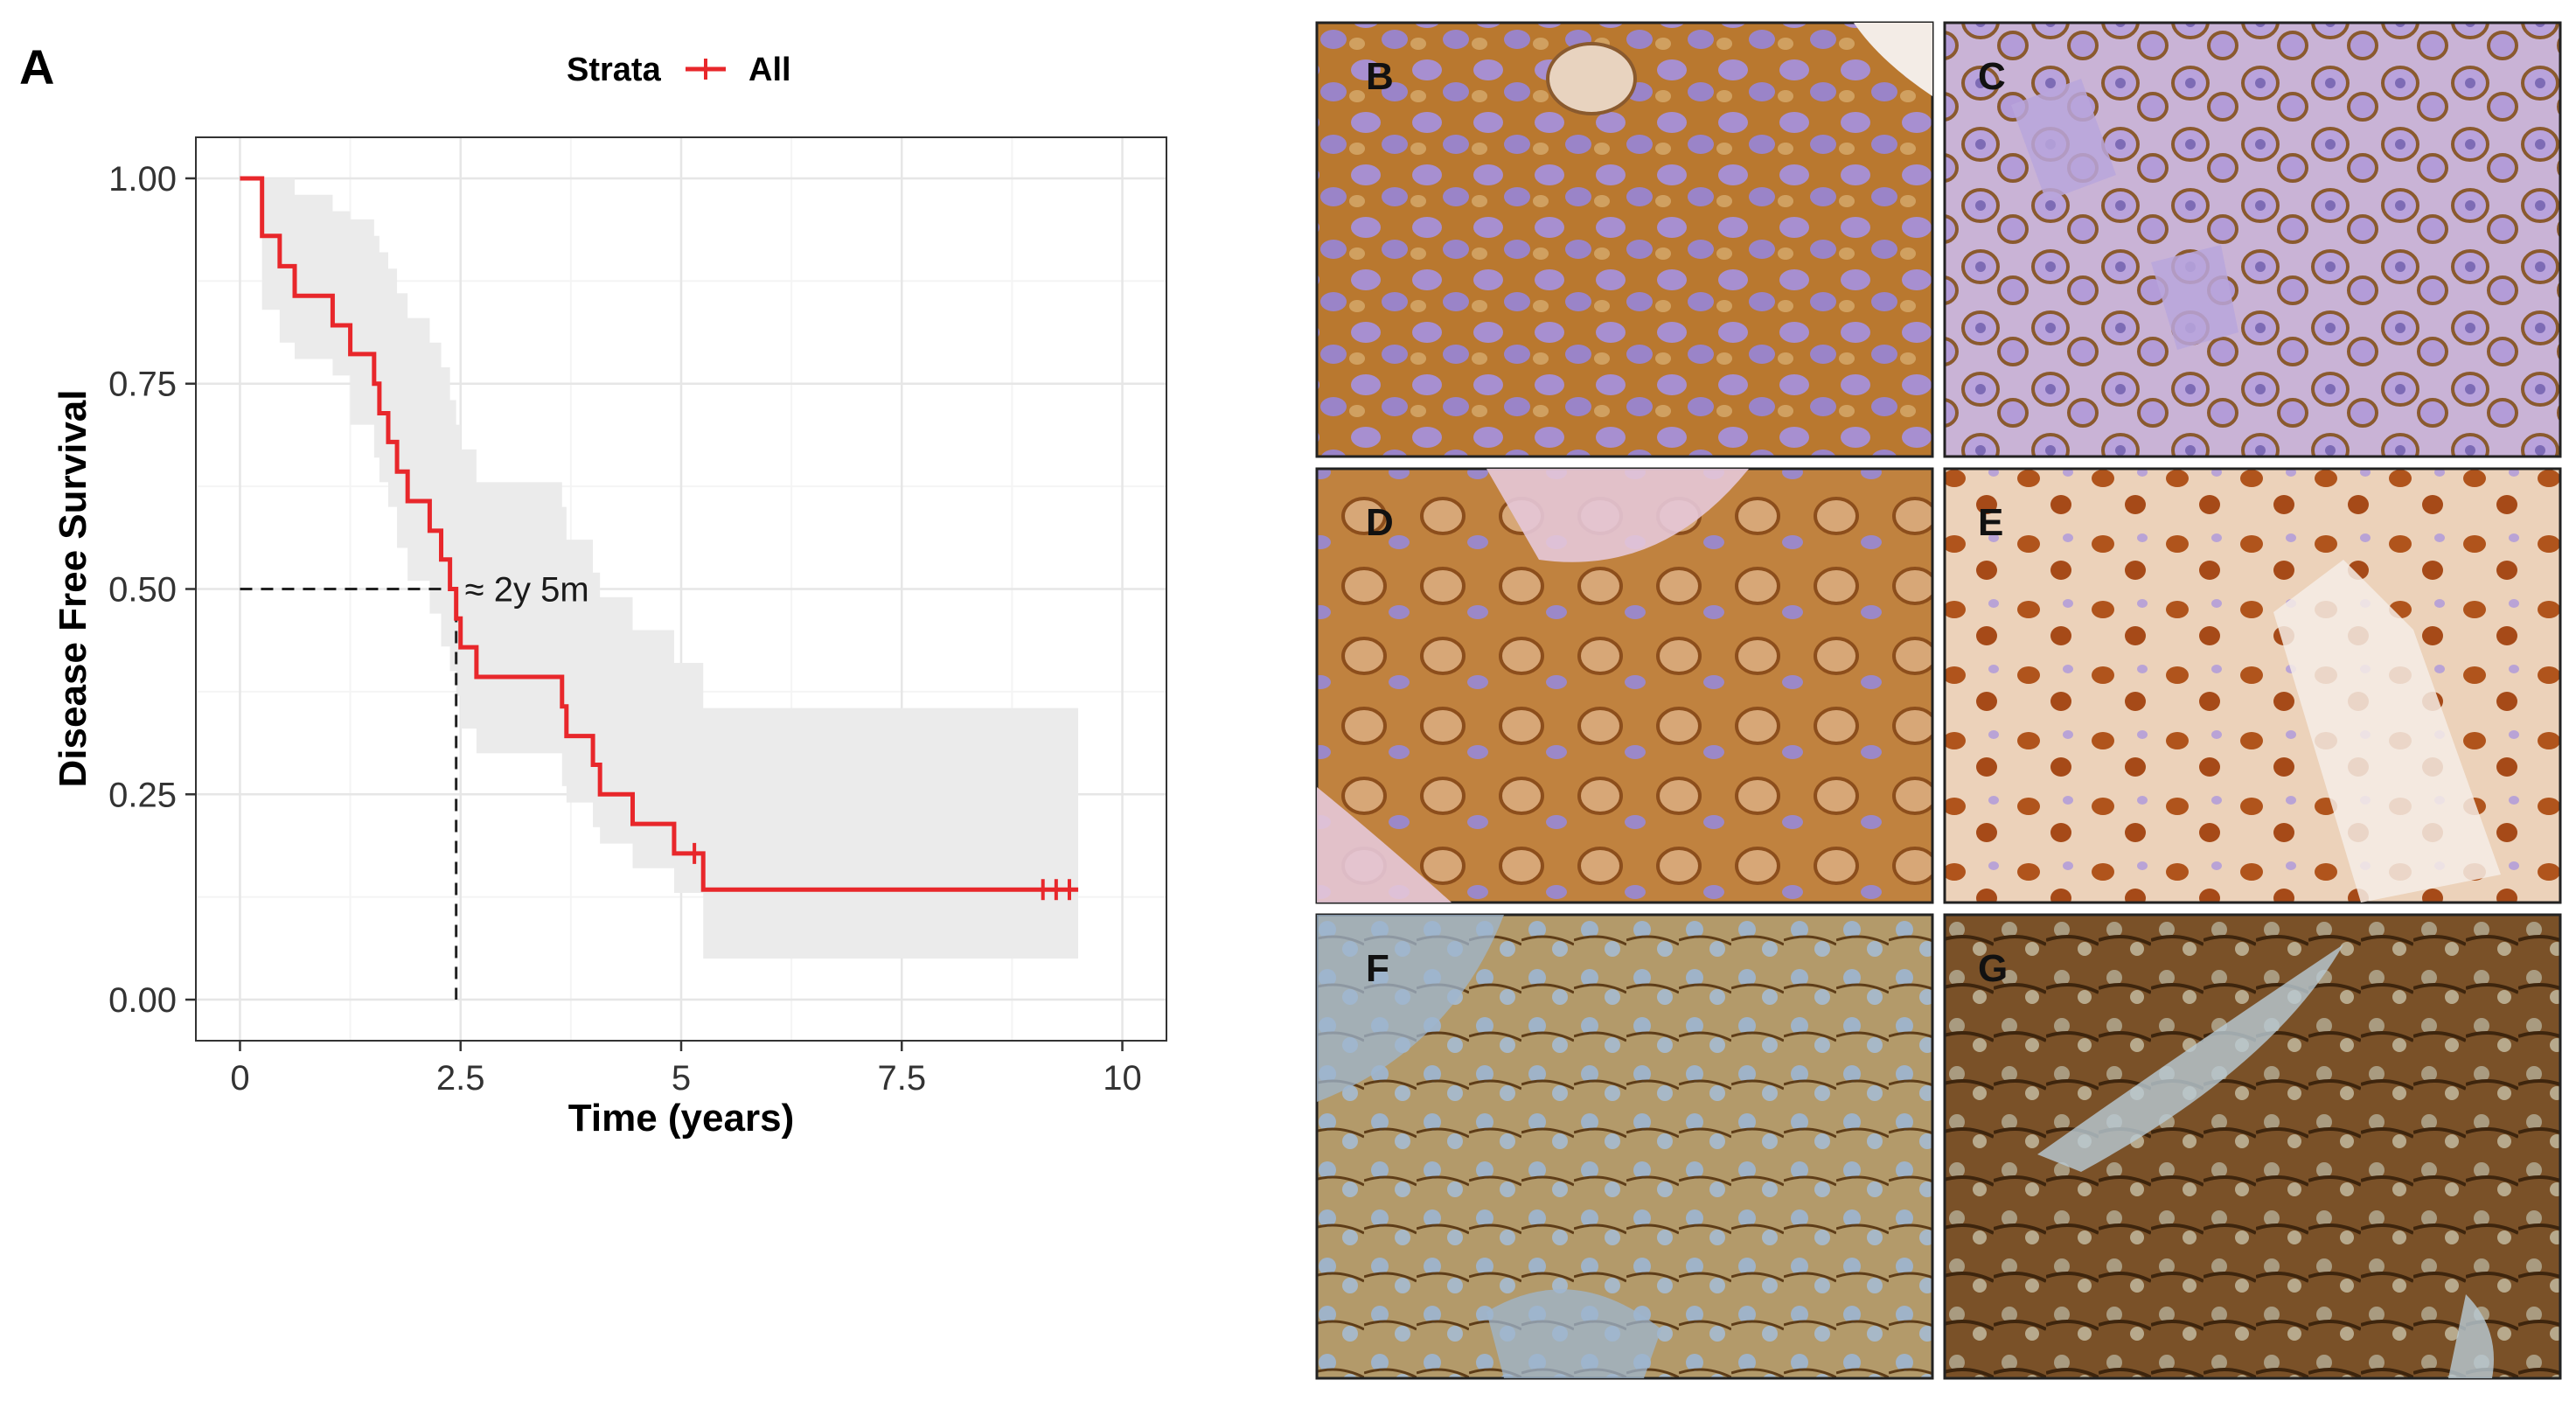 This screenshot has height=1408, width=2576. Describe the element at coordinates (349, 794) in the screenshot. I see `median-reference-lines` at that location.